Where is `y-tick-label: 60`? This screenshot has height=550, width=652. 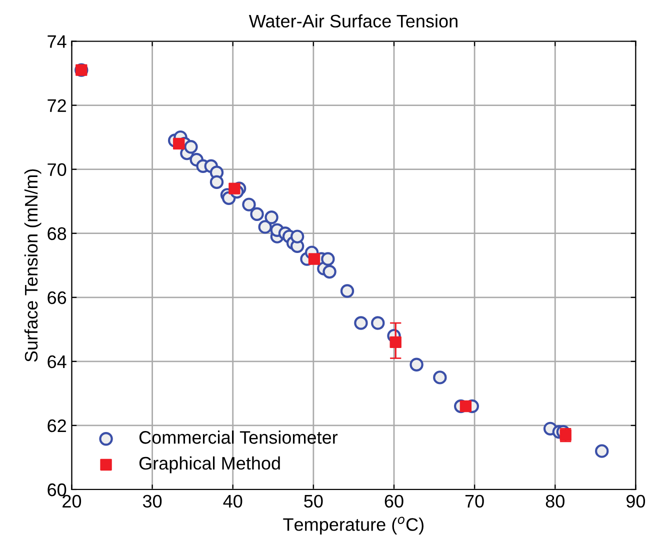 y-tick-label: 60 is located at coordinates (57, 489).